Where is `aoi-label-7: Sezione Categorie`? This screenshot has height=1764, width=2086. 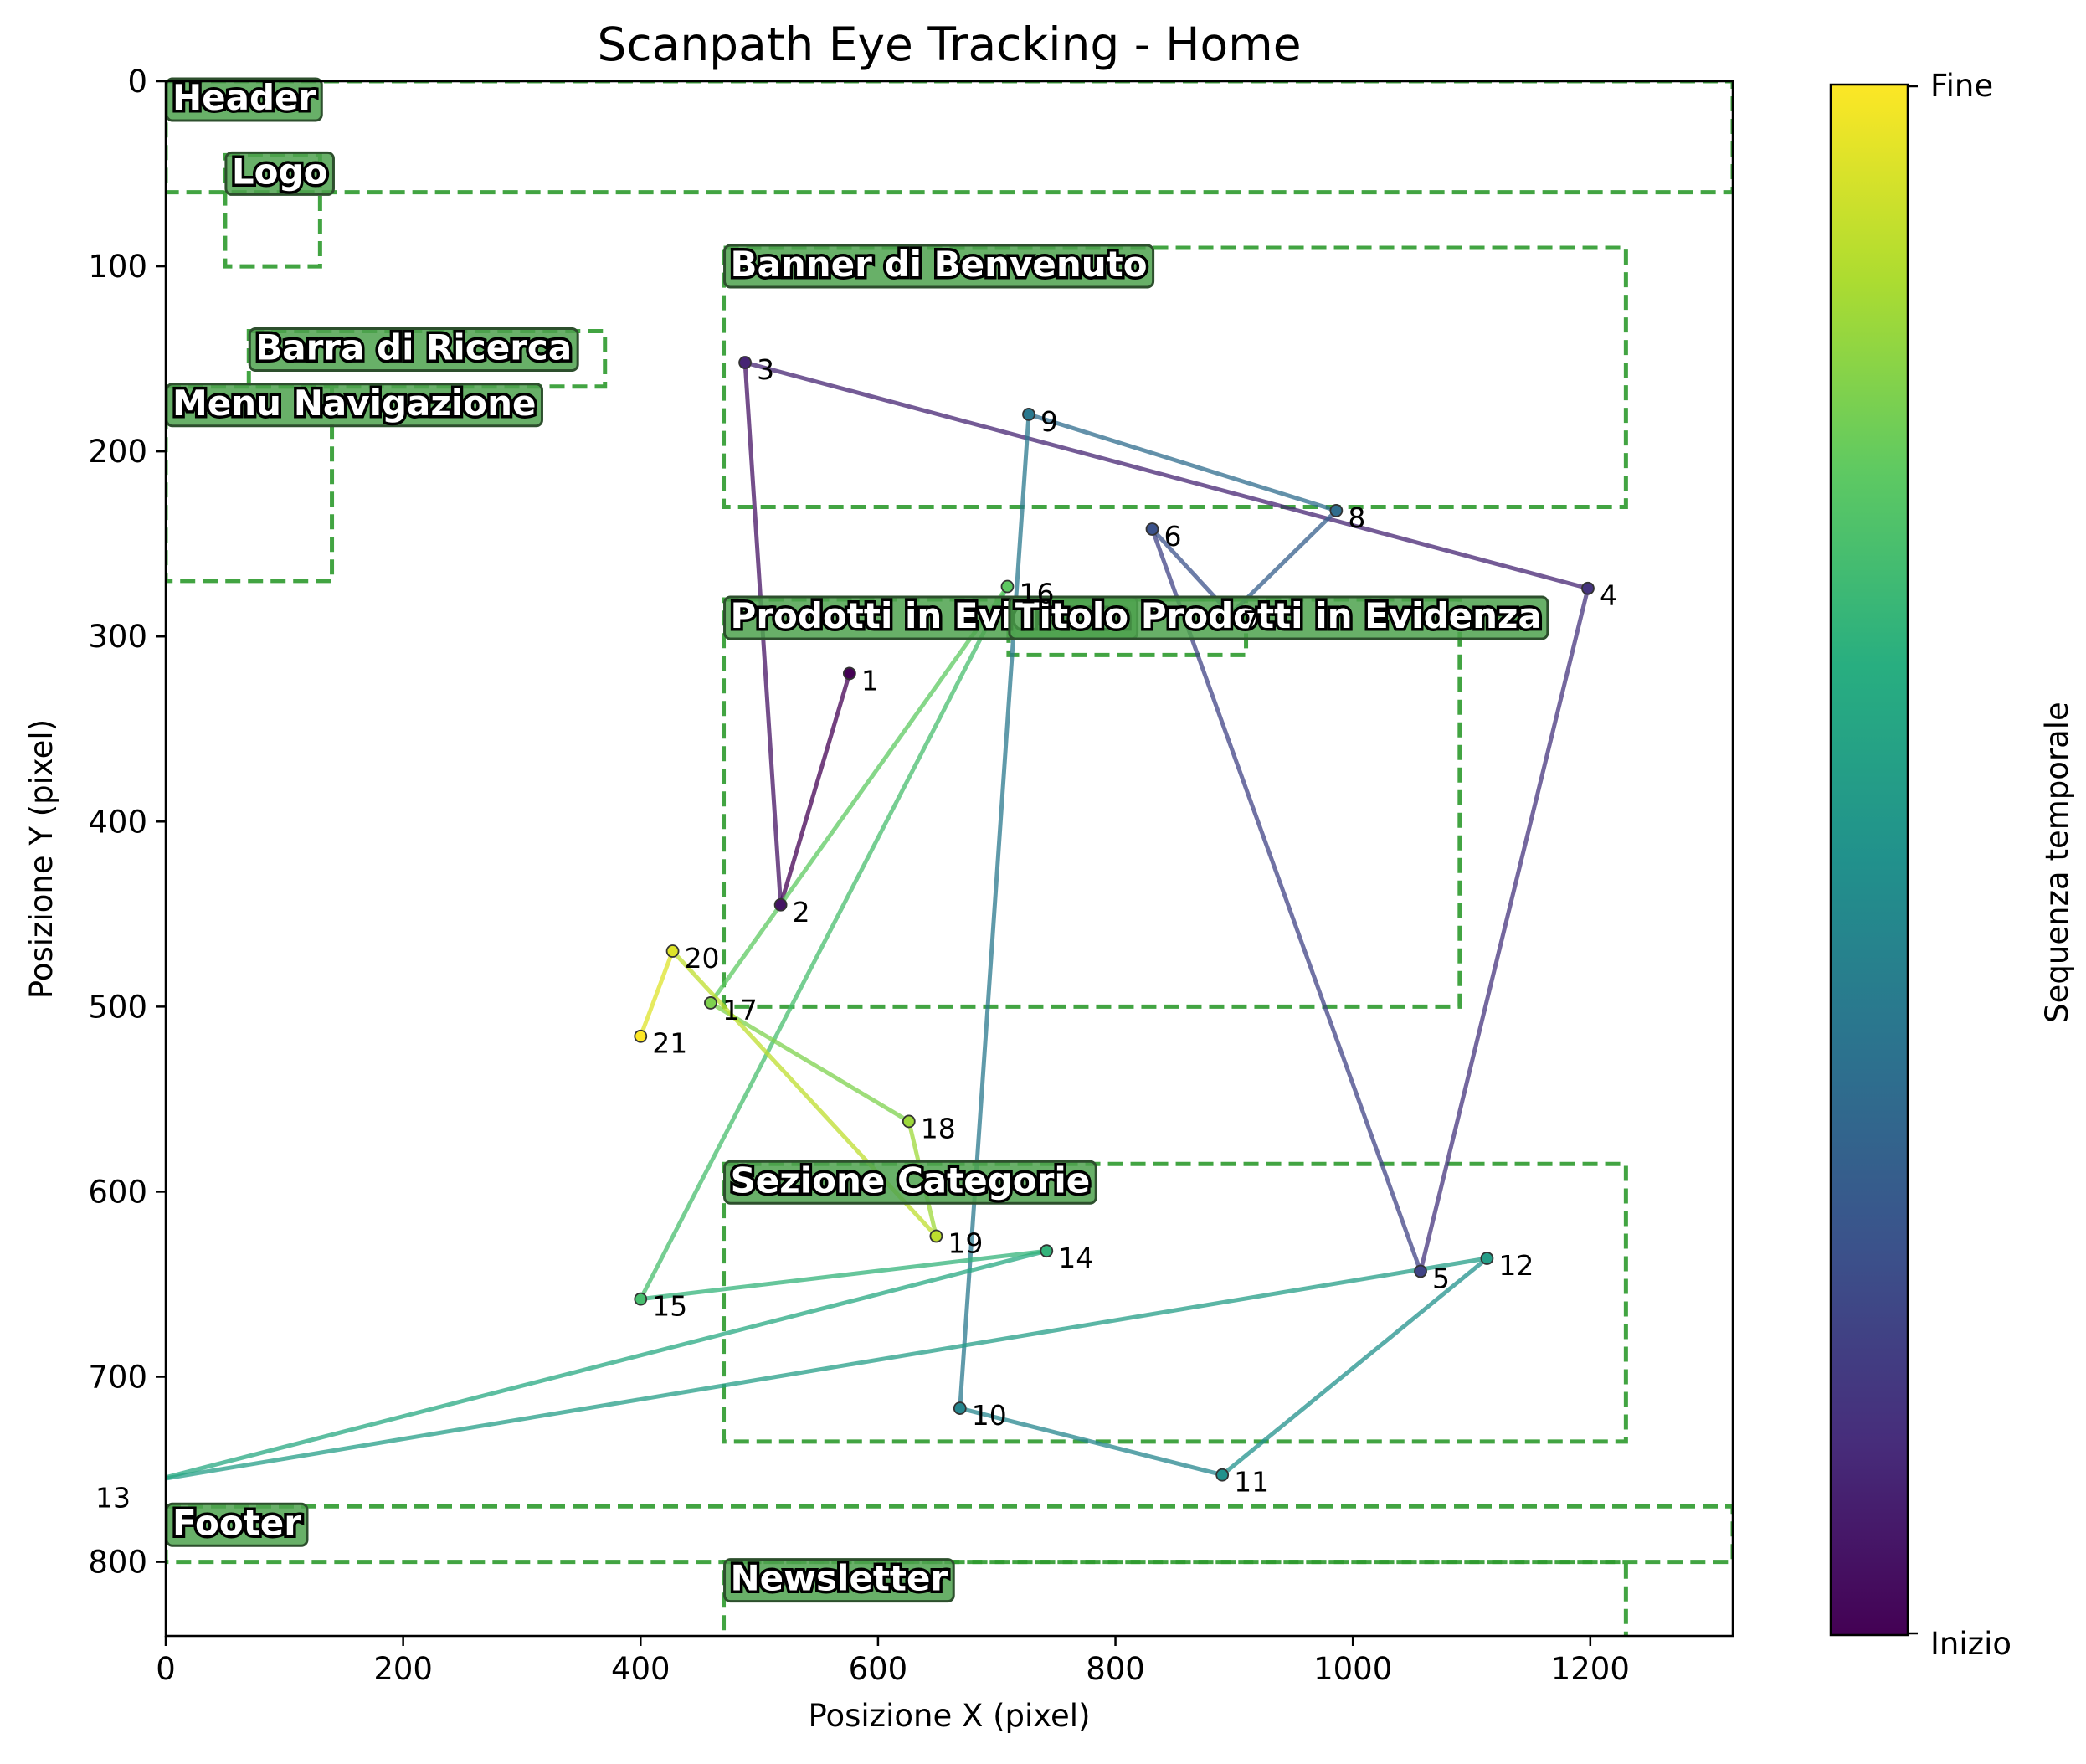
aoi-label-7: Sezione Categorie is located at coordinates (910, 1181).